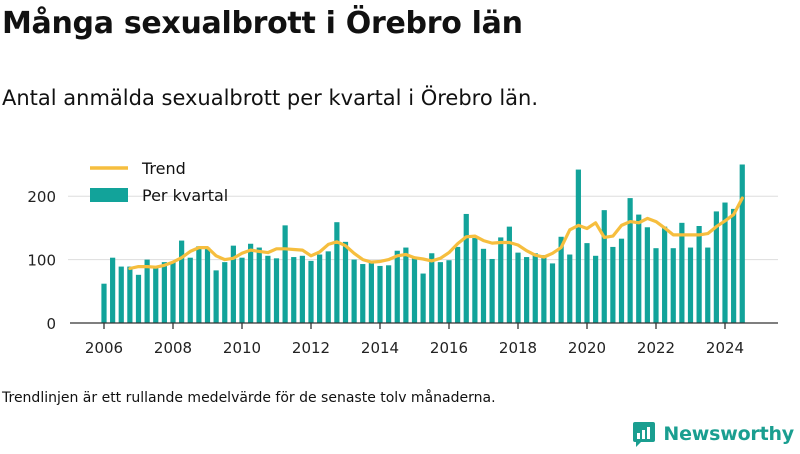 The image size is (800, 454). Describe the element at coordinates (41, 261) in the screenshot. I see `y-tick-label: 100` at that location.